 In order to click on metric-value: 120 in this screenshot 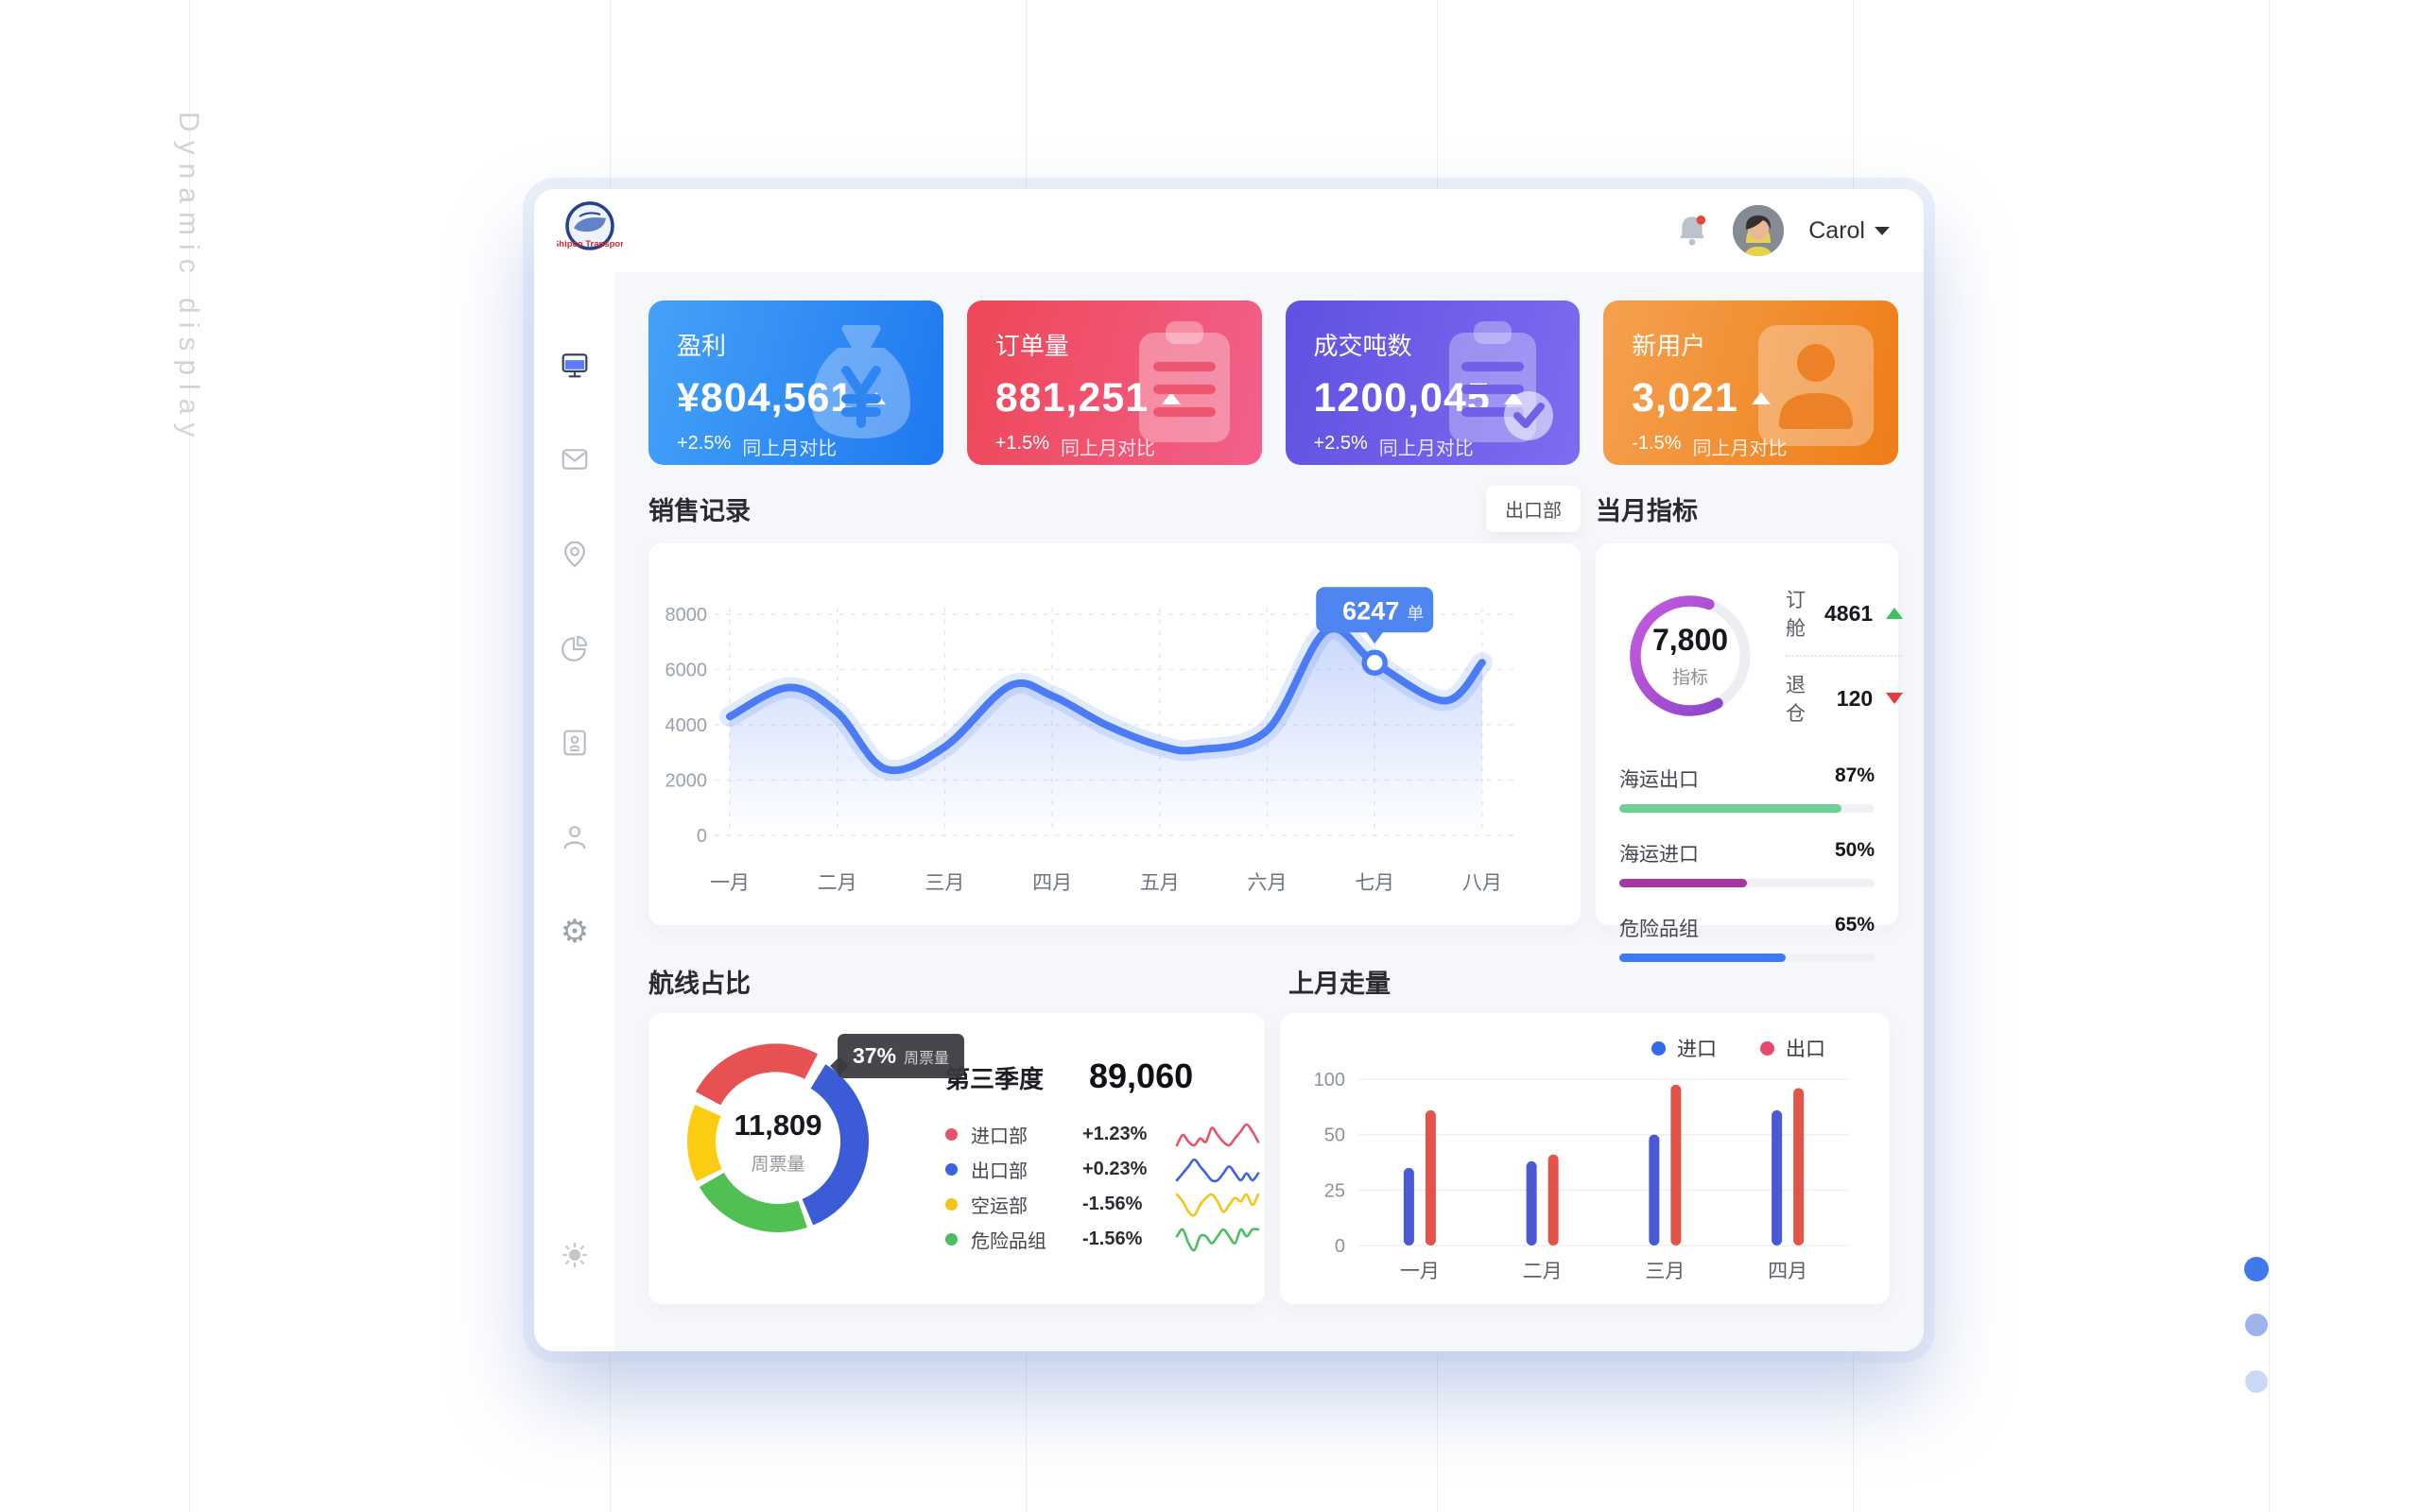, I will do `click(1855, 698)`.